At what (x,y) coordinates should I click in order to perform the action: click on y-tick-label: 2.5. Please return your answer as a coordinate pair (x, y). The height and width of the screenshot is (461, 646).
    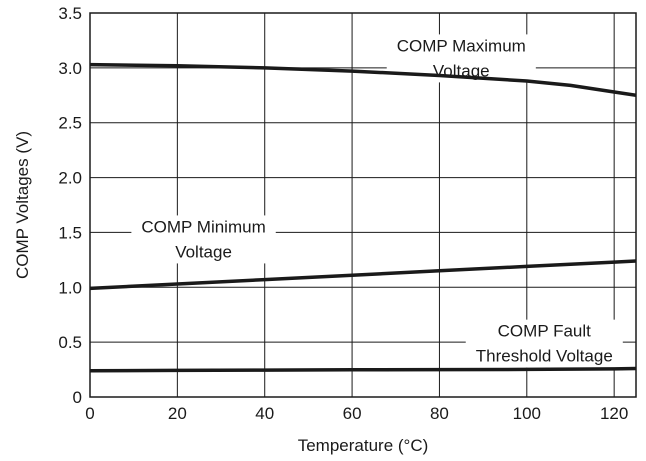
    Looking at the image, I should click on (70, 123).